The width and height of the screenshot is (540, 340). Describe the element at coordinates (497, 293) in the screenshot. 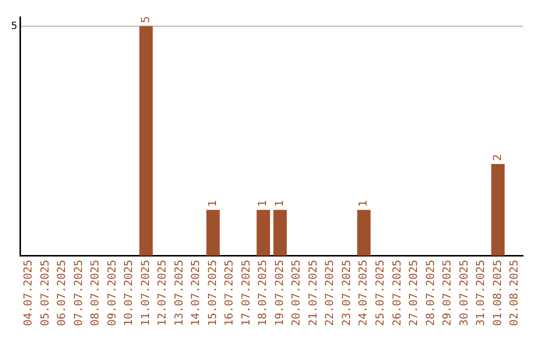

I see `x-tick-label: 01.08.2025` at that location.